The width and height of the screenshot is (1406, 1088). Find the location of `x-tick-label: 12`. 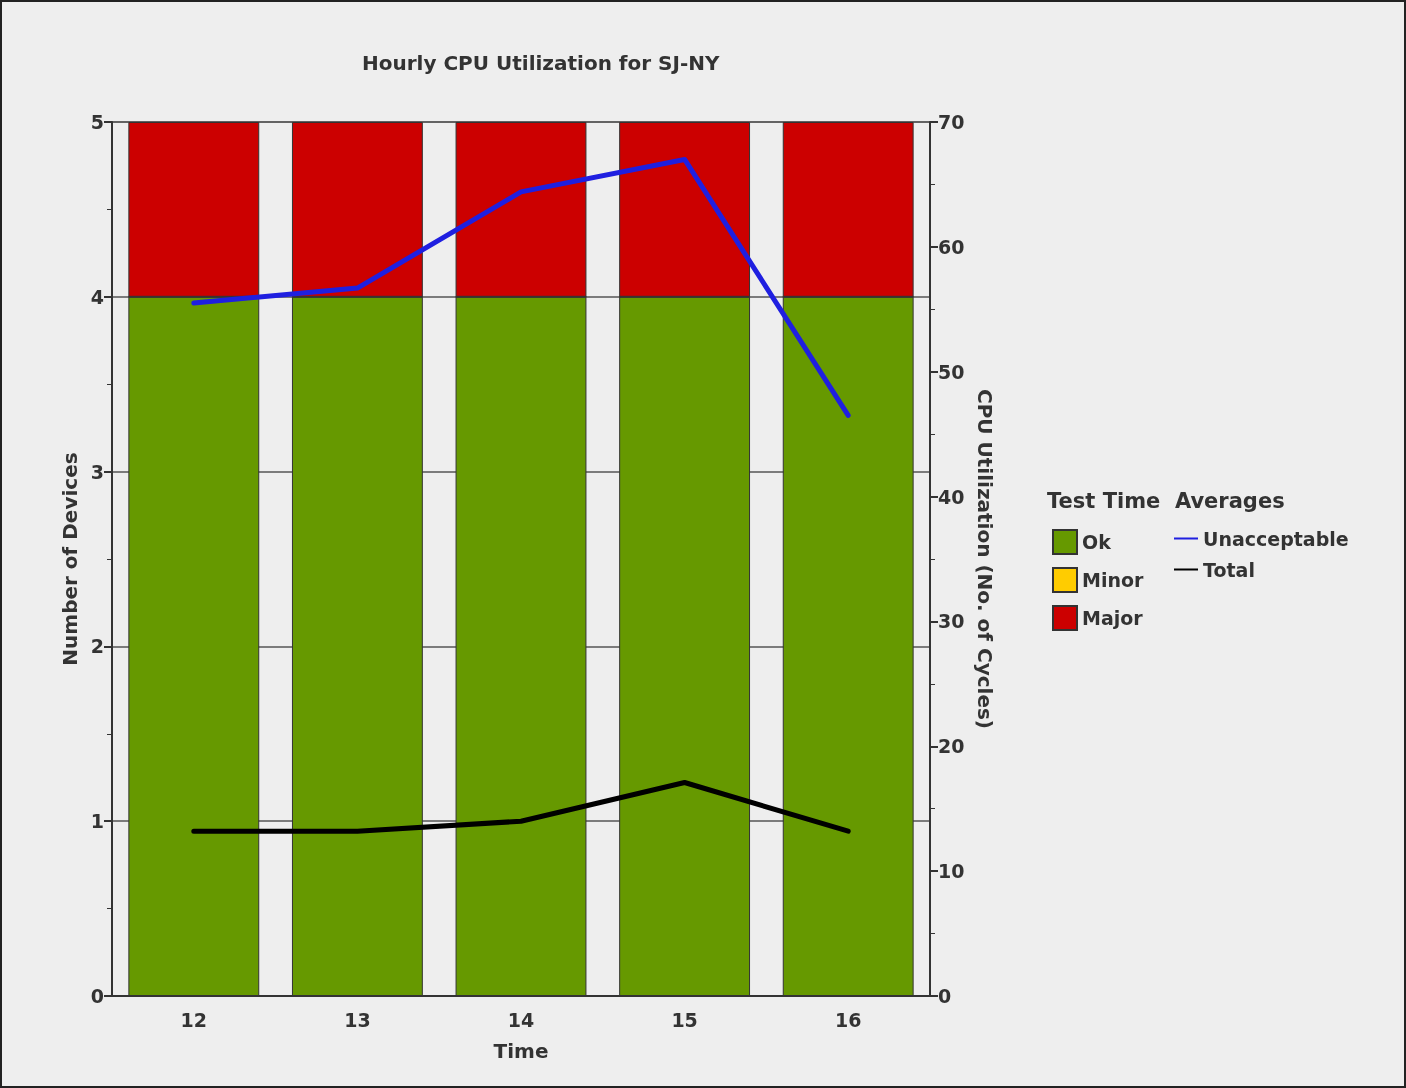

x-tick-label: 12 is located at coordinates (194, 1019).